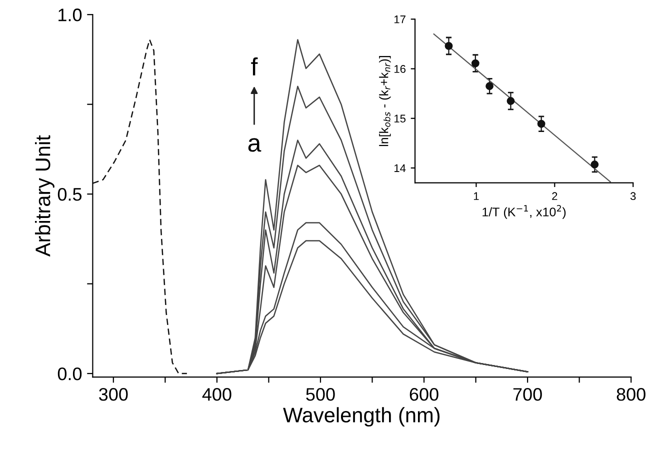 The width and height of the screenshot is (651, 456). I want to click on y-tick-label: 16, so click(400, 69).